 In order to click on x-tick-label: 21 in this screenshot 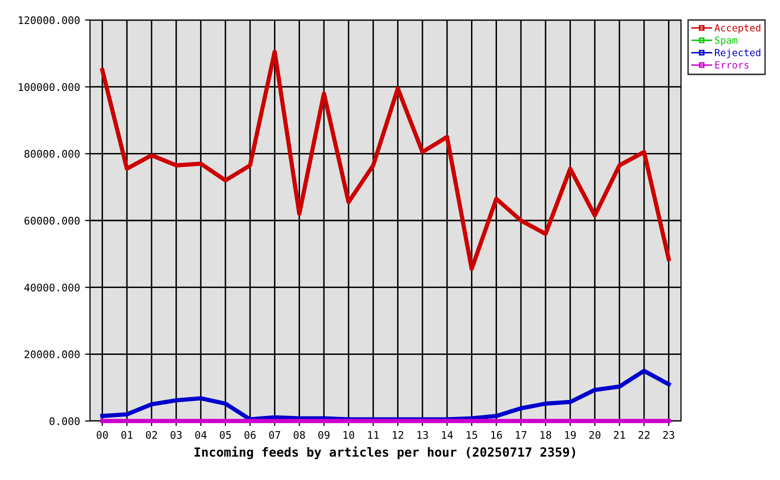, I will do `click(620, 434)`.